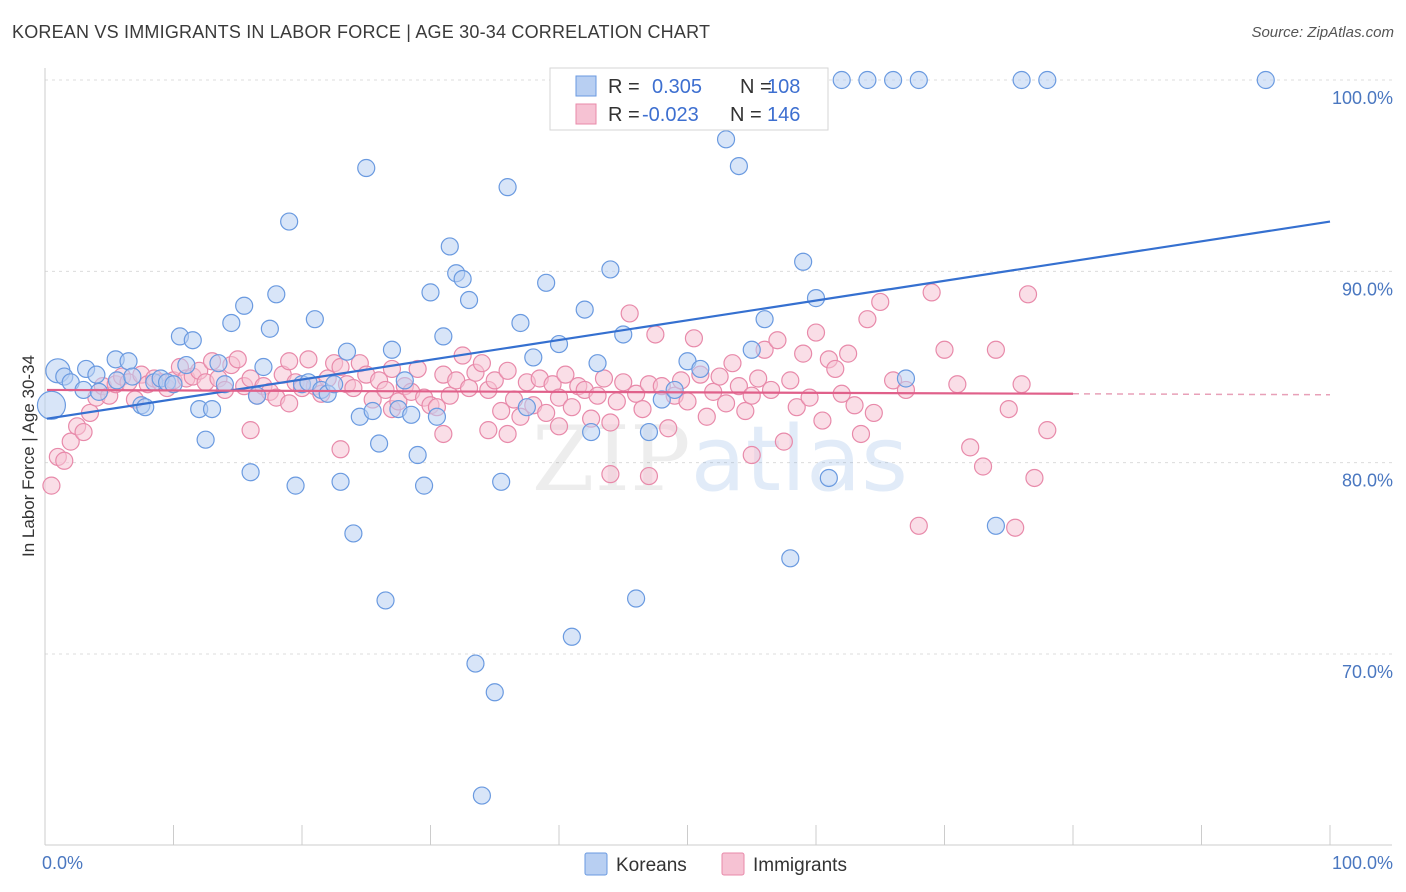  What do you see at coordinates (733, 864) in the screenshot?
I see `bottom-legend-swatch-immigrants` at bounding box center [733, 864].